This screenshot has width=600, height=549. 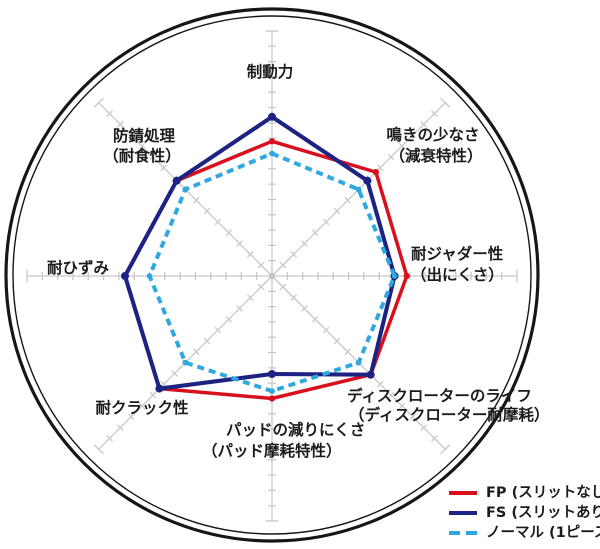 I want to click on axis-label-7-sub: （耐食性）, so click(x=142, y=155).